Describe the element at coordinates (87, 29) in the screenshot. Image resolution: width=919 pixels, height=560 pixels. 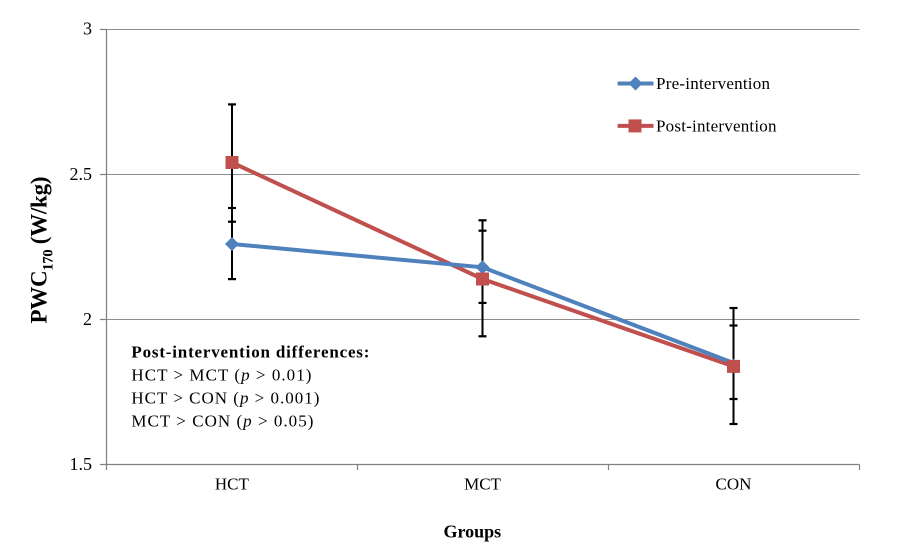
I see `svg-text: 3` at that location.